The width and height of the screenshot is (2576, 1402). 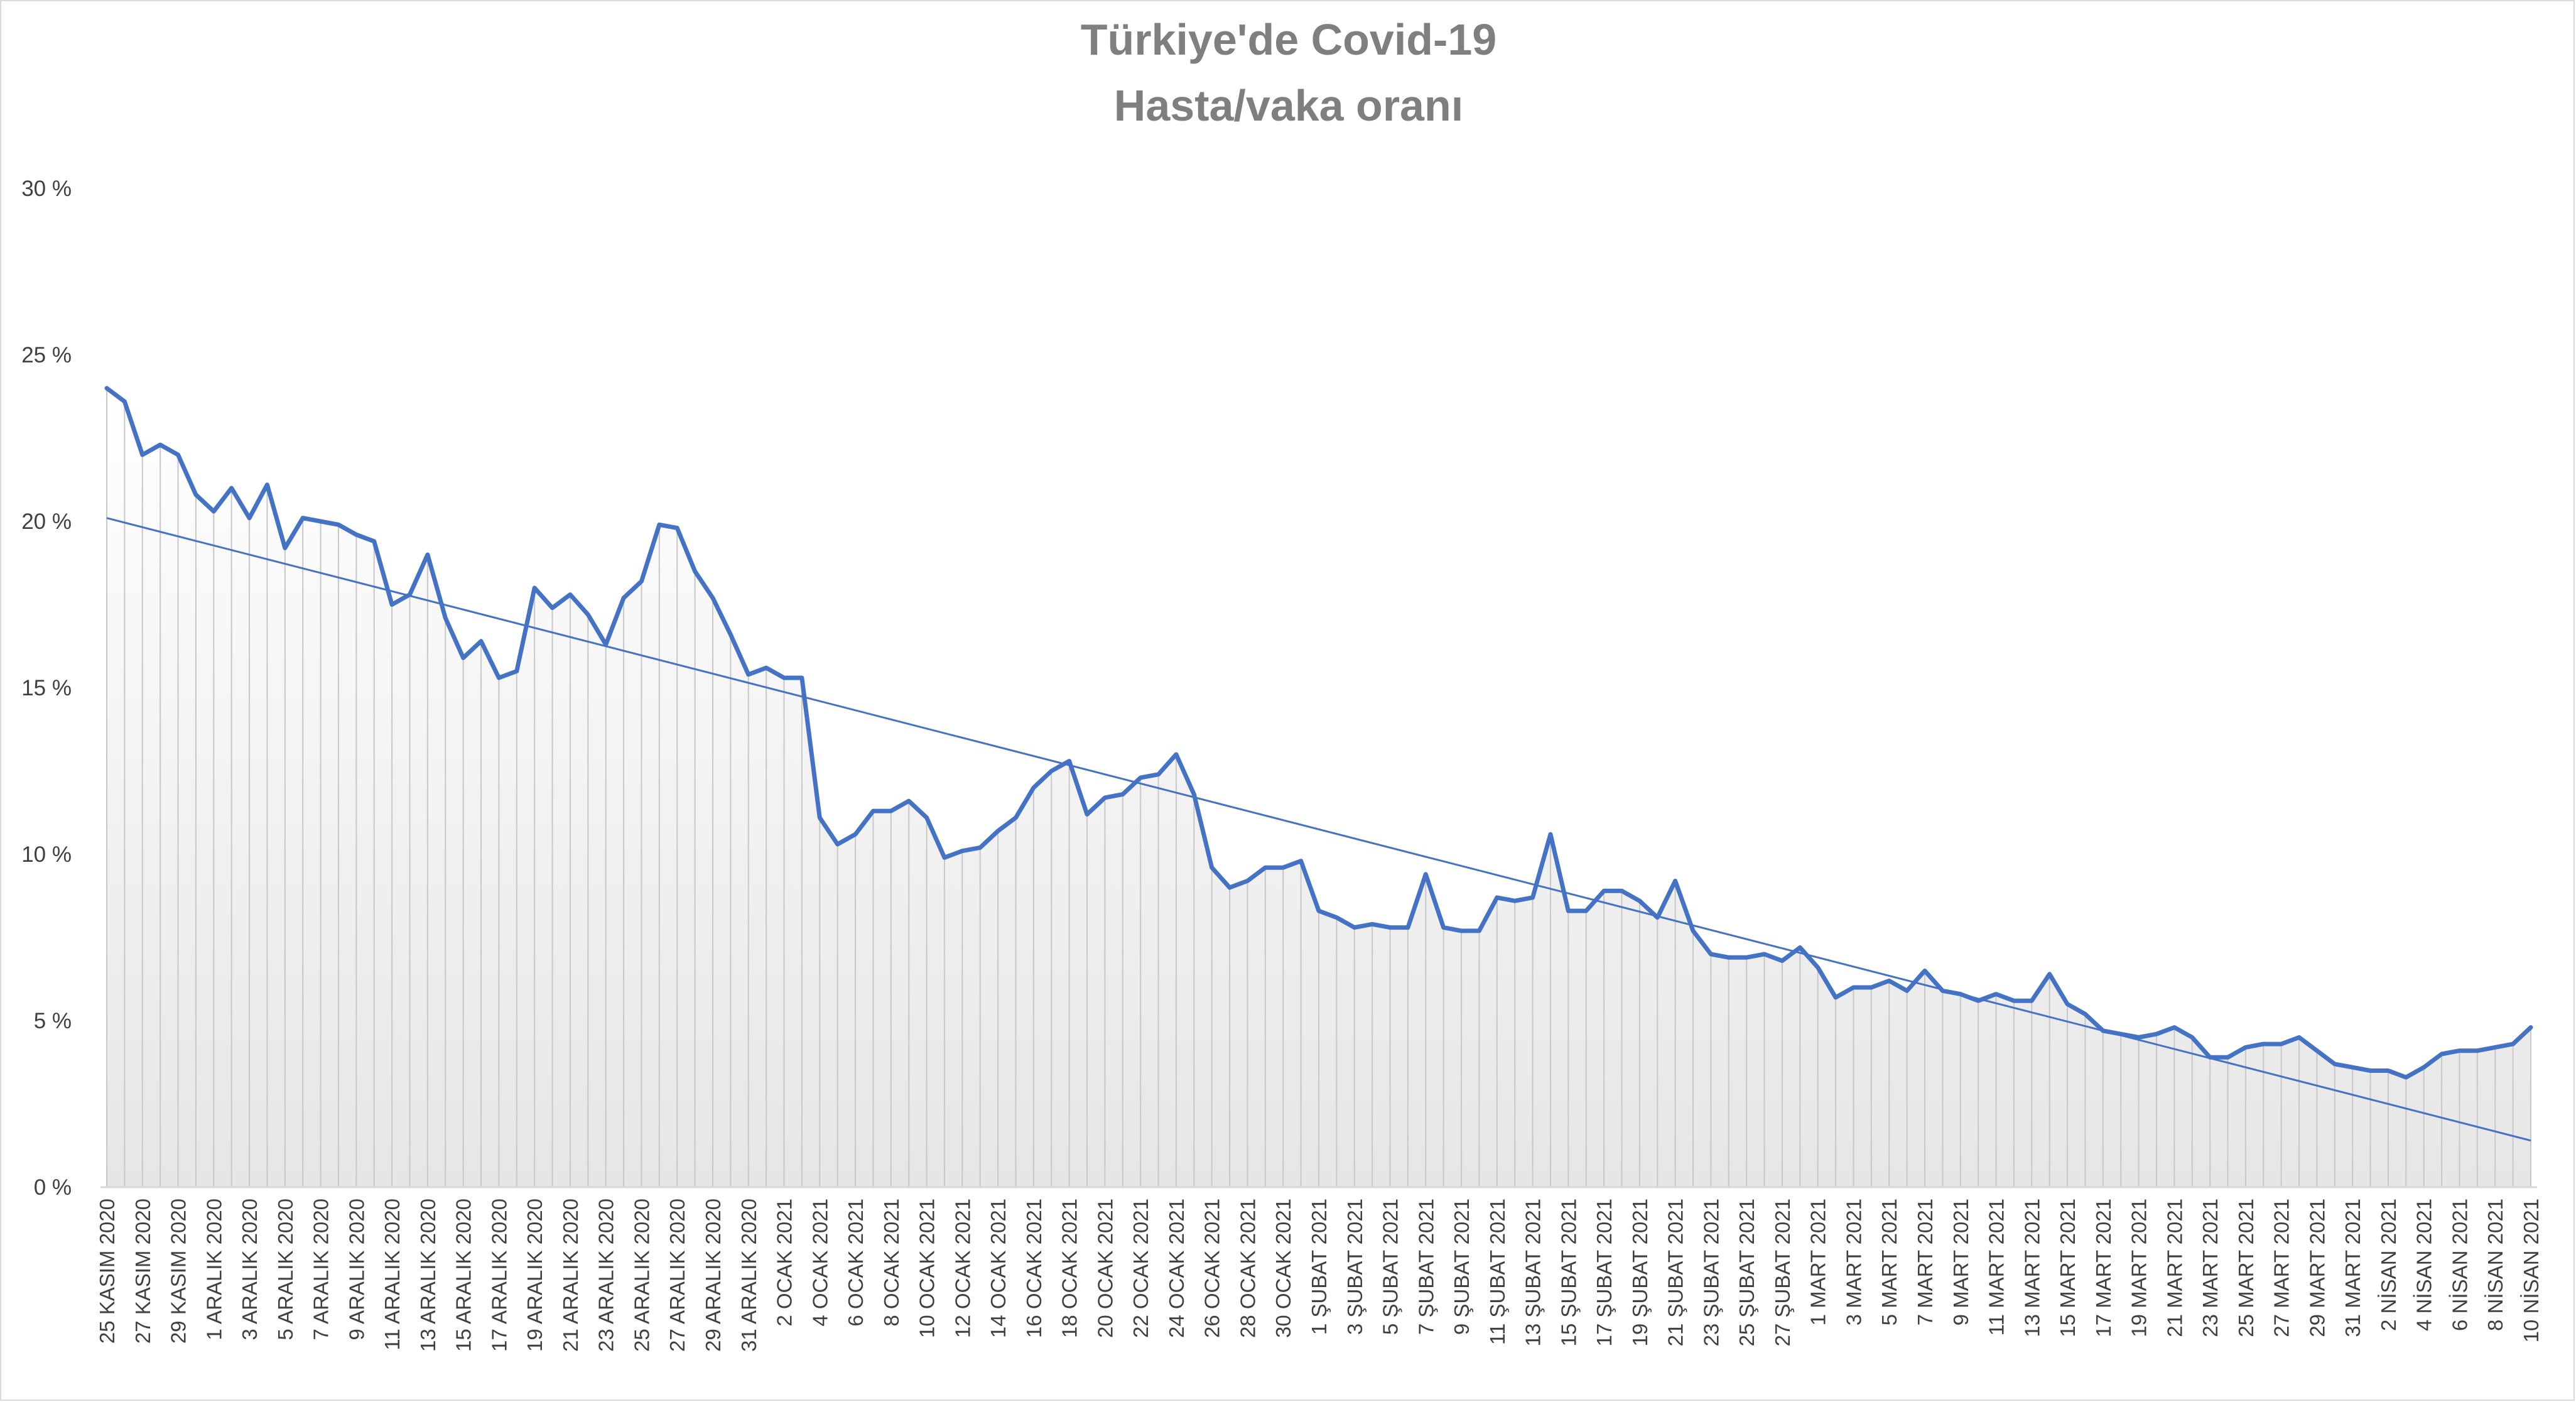 I want to click on x-tick-label: 4 OCAK 2021, so click(x=819, y=1262).